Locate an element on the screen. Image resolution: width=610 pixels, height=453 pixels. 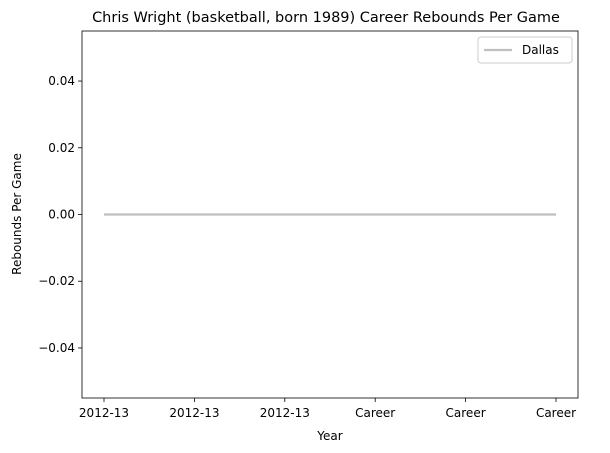
y-axis-ticks: −0.04 −0.02 0.00 0.02 0.04 is located at coordinates (60, 214).